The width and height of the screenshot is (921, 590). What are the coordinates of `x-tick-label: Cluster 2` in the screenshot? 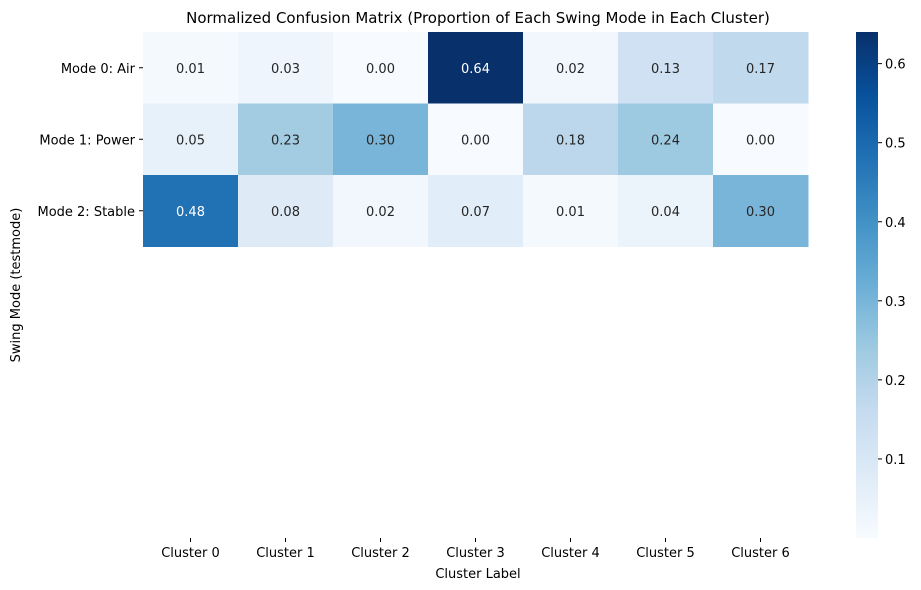 It's located at (380, 553).